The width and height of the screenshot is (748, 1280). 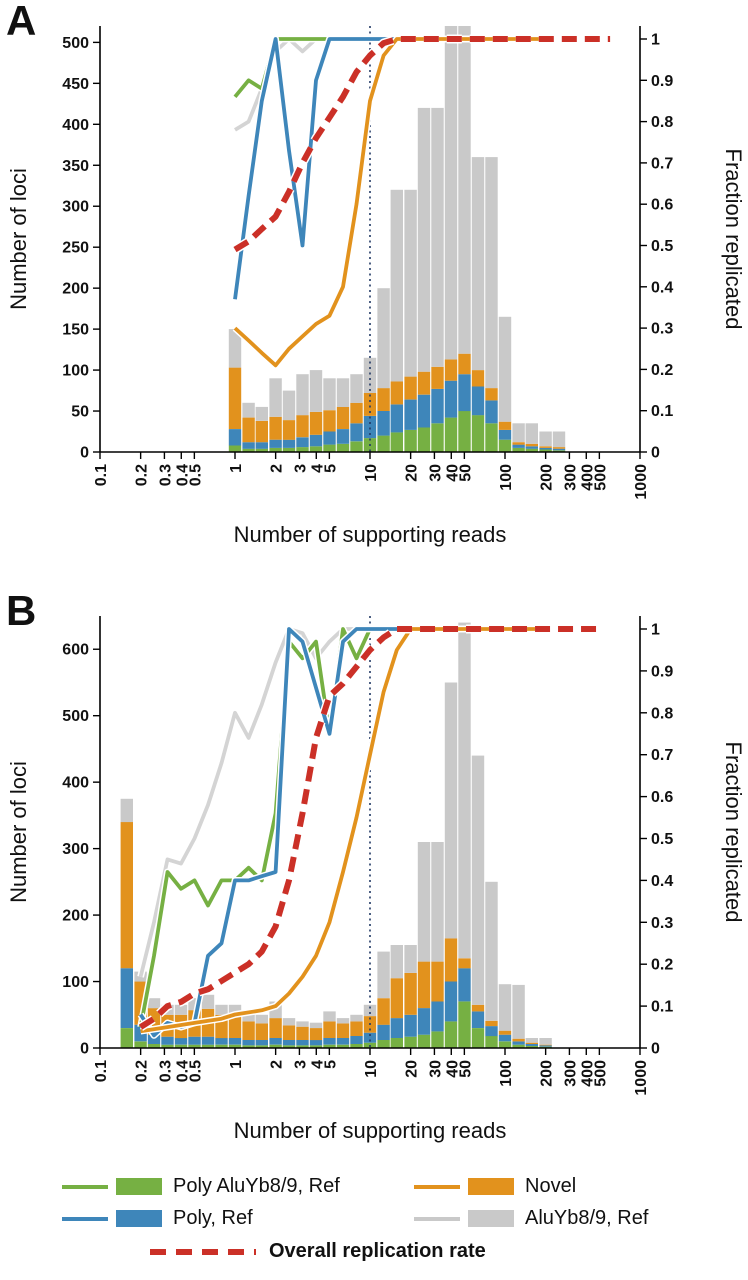 What do you see at coordinates (139, 1218) in the screenshot?
I see `legend-box-swatch-blue` at bounding box center [139, 1218].